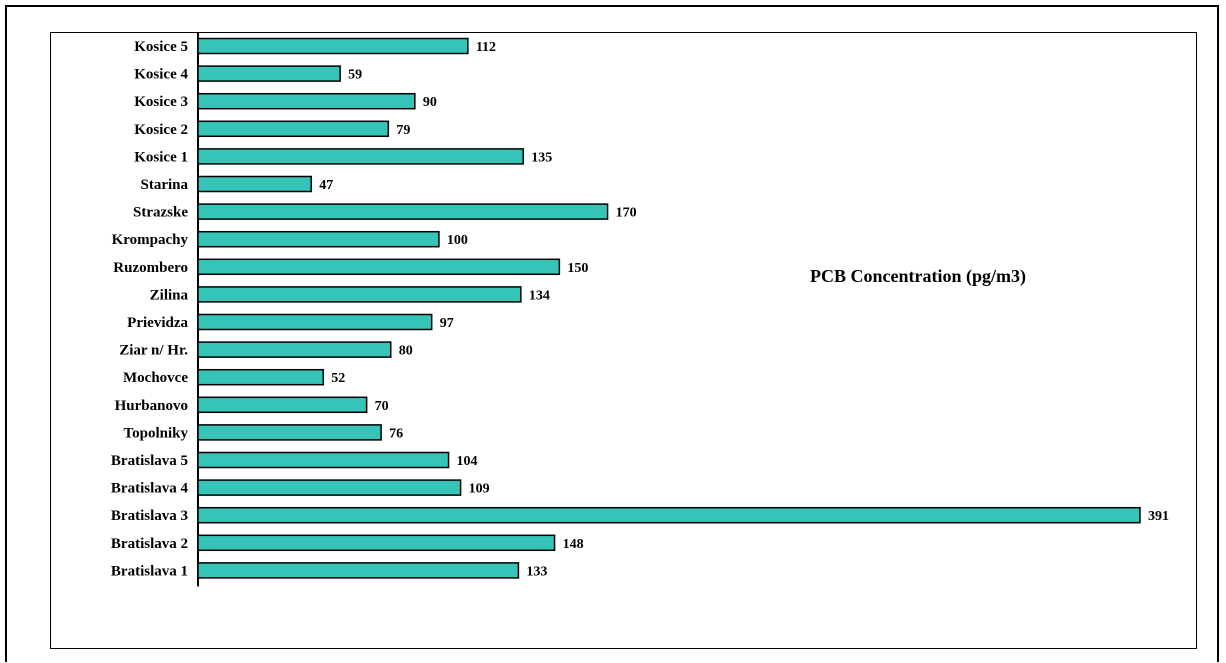 The image size is (1226, 663). I want to click on category-label: Kosice 2, so click(161, 130).